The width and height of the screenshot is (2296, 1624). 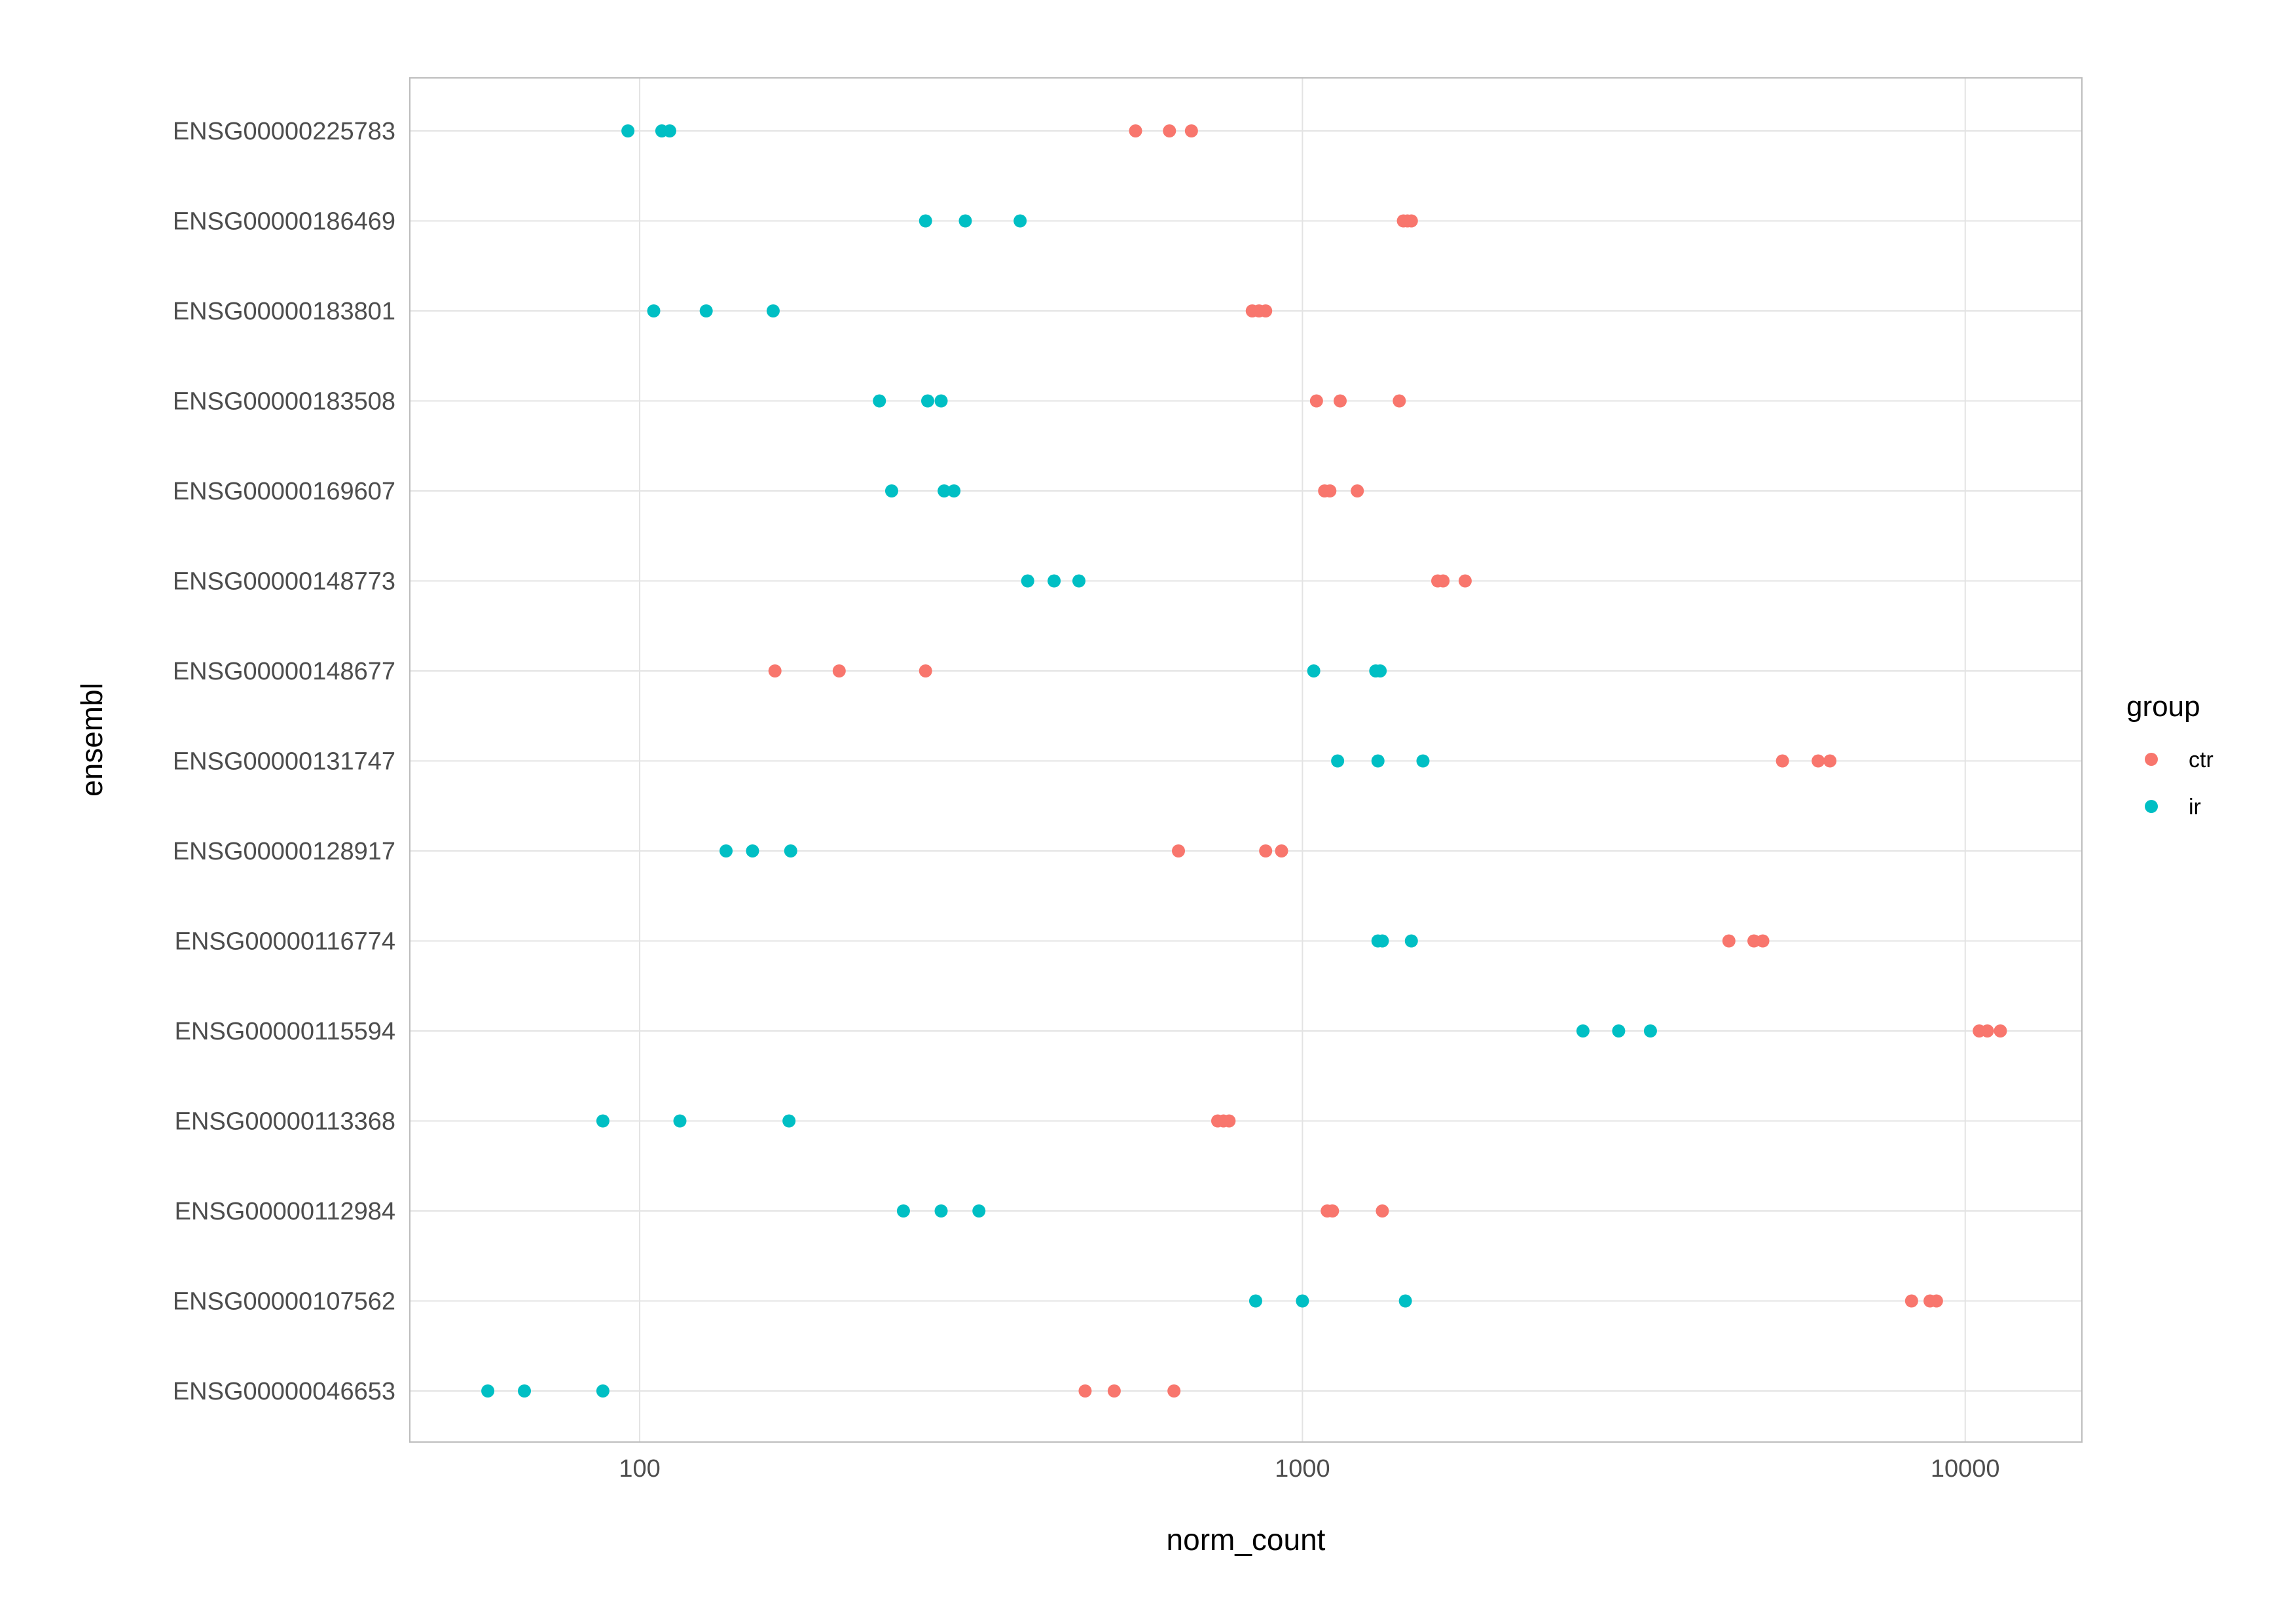 What do you see at coordinates (285, 942) in the screenshot?
I see `y-tick-label: ENSG00000116774` at bounding box center [285, 942].